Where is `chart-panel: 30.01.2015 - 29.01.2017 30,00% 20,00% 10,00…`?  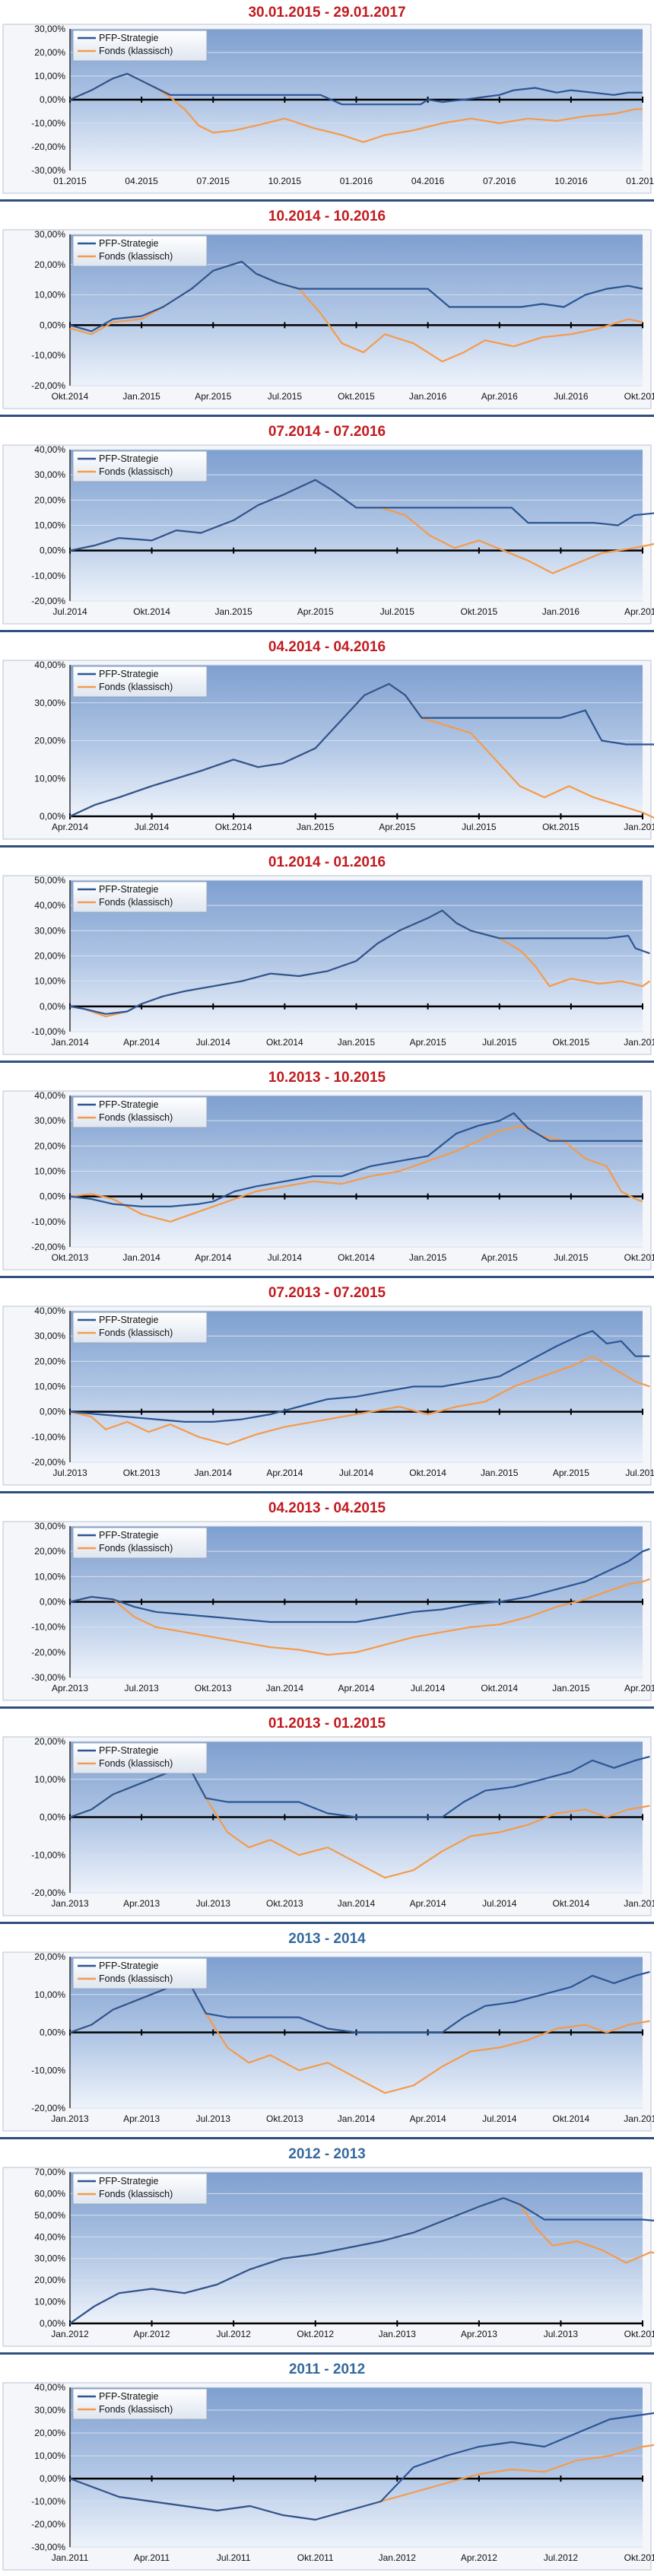 chart-panel: 30.01.2015 - 29.01.2017 30,00% 20,00% 10,00… is located at coordinates (327, 99).